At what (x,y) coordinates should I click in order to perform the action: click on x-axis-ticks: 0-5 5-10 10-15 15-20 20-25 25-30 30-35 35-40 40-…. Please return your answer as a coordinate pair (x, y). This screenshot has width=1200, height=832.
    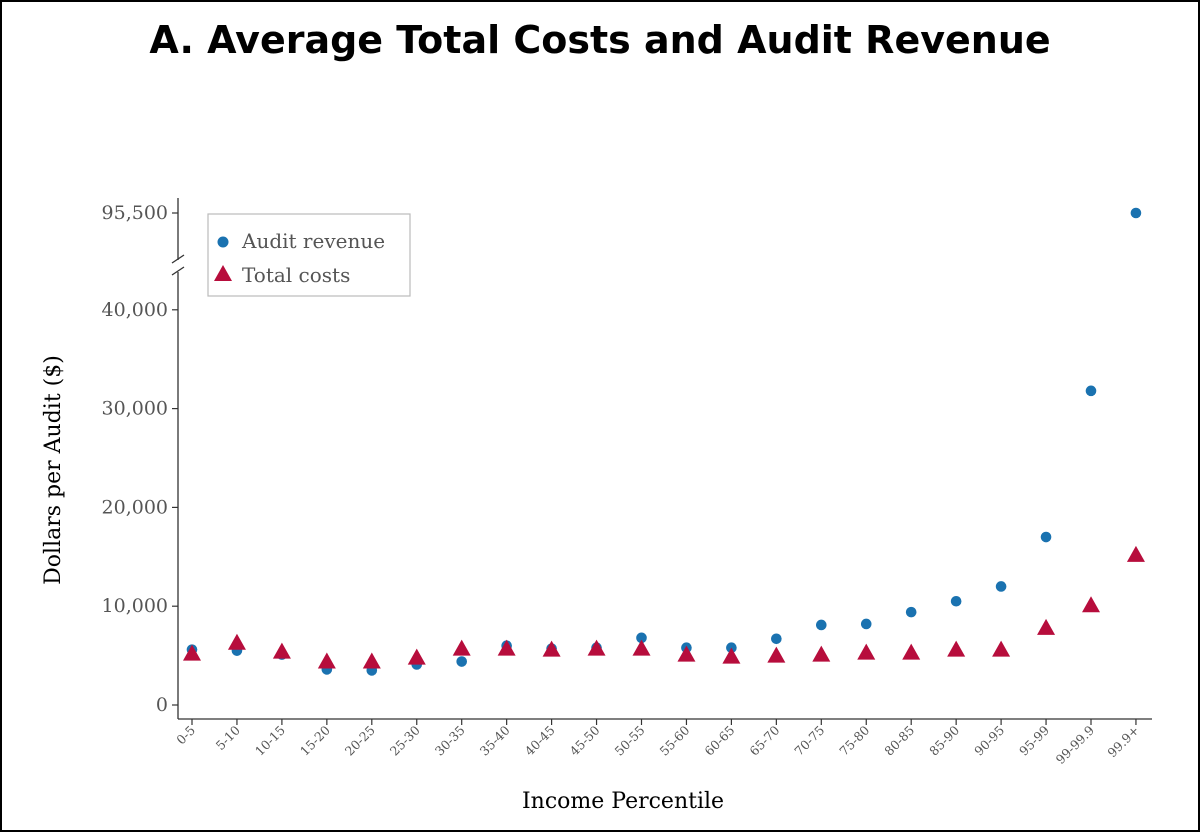
    Looking at the image, I should click on (657, 743).